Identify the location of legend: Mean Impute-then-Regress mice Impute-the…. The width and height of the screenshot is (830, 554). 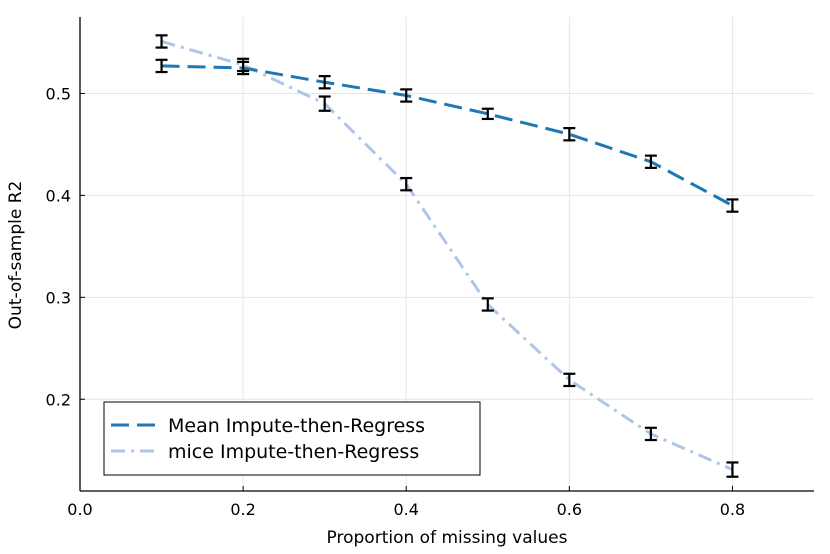
(292, 438).